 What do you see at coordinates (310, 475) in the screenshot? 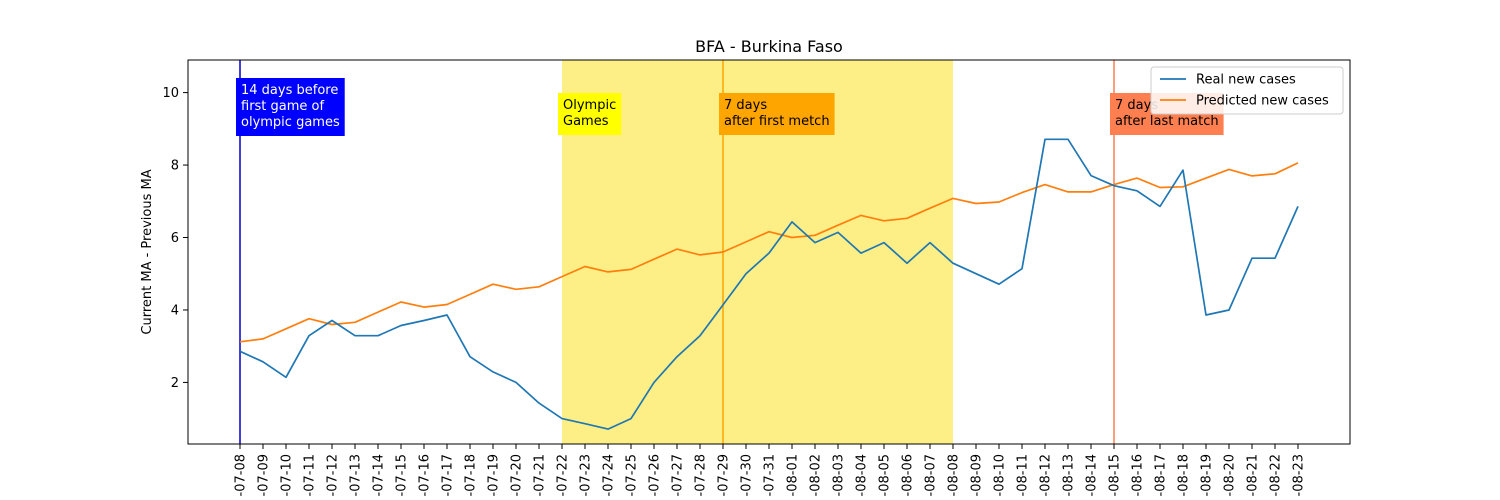
I see `x-tick-label: -07-11` at bounding box center [310, 475].